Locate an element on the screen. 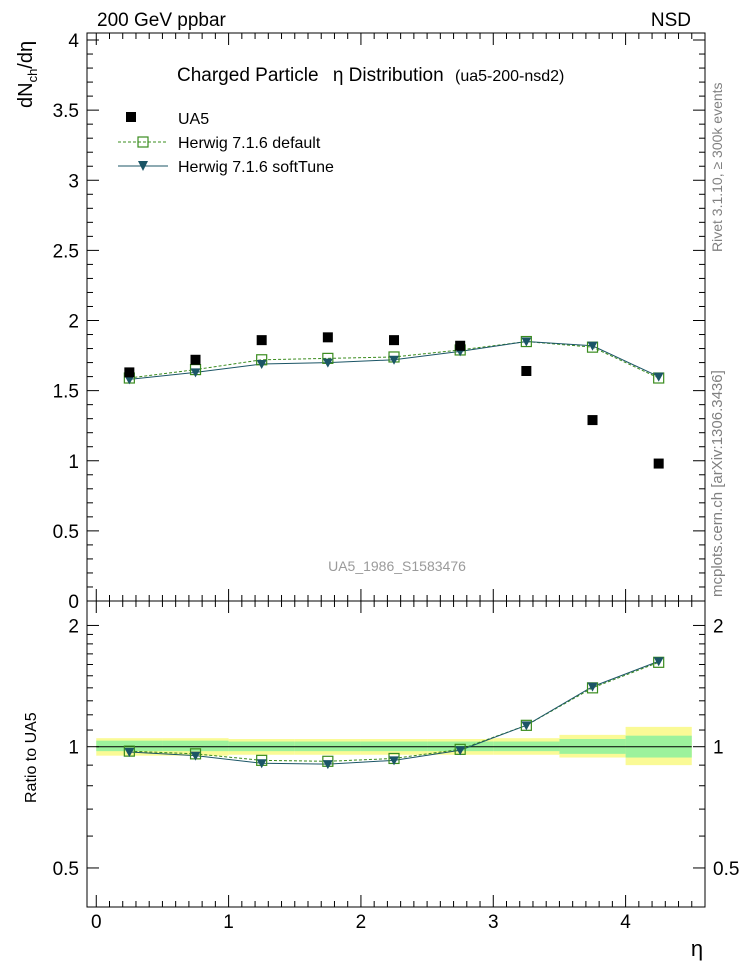  header-left: 200 GeV ppbar is located at coordinates (162, 20).